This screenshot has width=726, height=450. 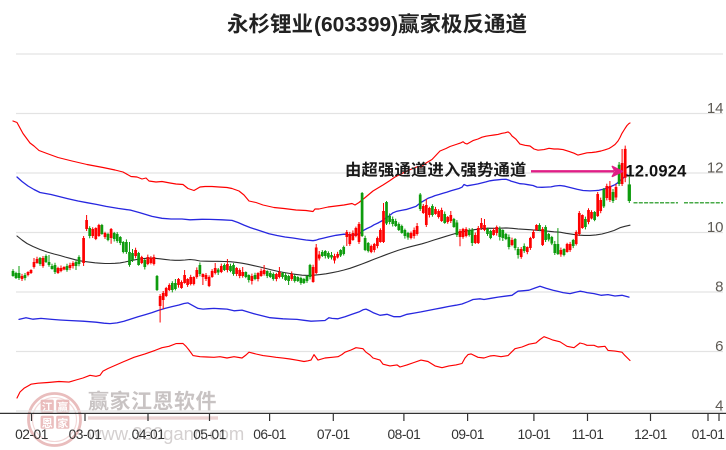 What do you see at coordinates (404, 434) in the screenshot?
I see `svg-text: 08-01` at bounding box center [404, 434].